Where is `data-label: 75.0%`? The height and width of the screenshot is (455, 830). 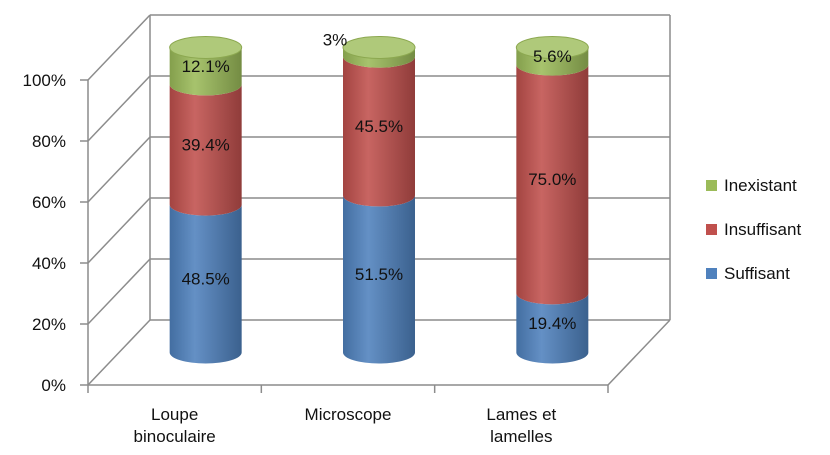
data-label: 75.0% is located at coordinates (552, 179).